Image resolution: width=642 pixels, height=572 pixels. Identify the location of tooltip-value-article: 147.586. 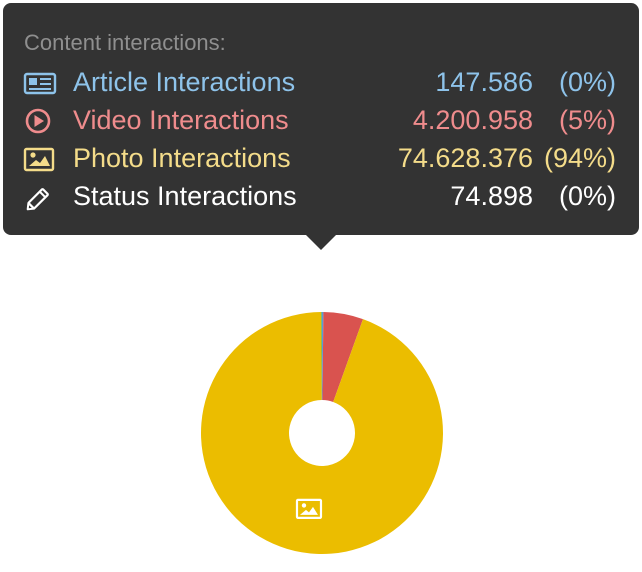
(484, 82).